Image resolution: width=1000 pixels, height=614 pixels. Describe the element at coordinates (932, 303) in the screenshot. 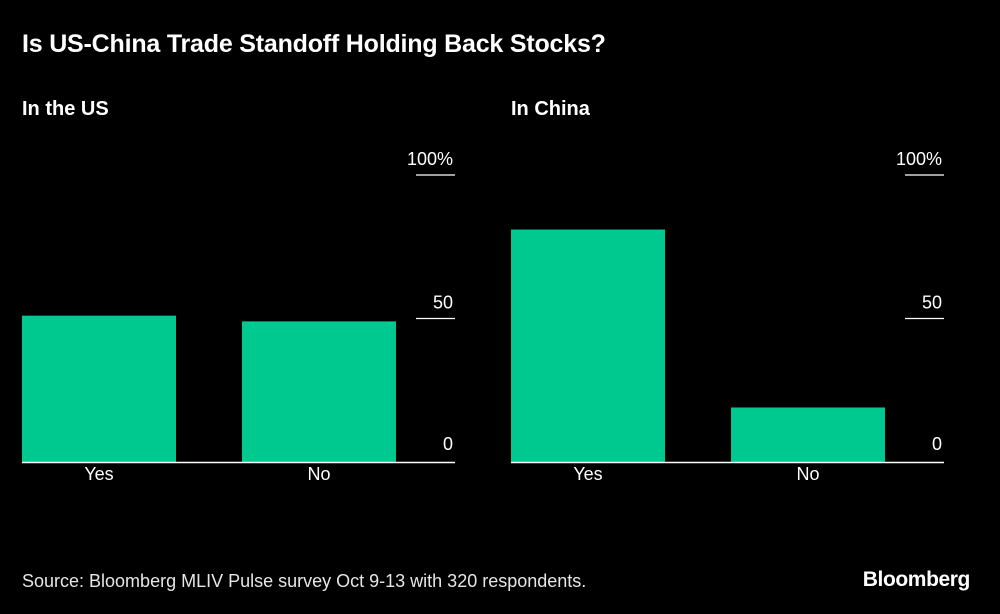

I see `ytick-label-china-50: 50` at that location.